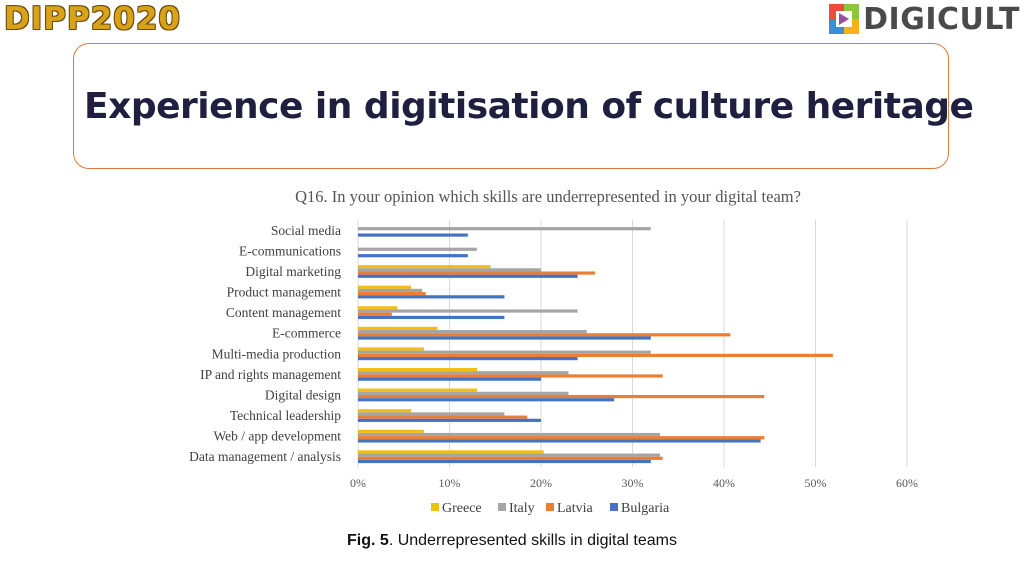 Image resolution: width=1024 pixels, height=576 pixels. Describe the element at coordinates (522, 508) in the screenshot. I see `legend-label: Italy` at that location.